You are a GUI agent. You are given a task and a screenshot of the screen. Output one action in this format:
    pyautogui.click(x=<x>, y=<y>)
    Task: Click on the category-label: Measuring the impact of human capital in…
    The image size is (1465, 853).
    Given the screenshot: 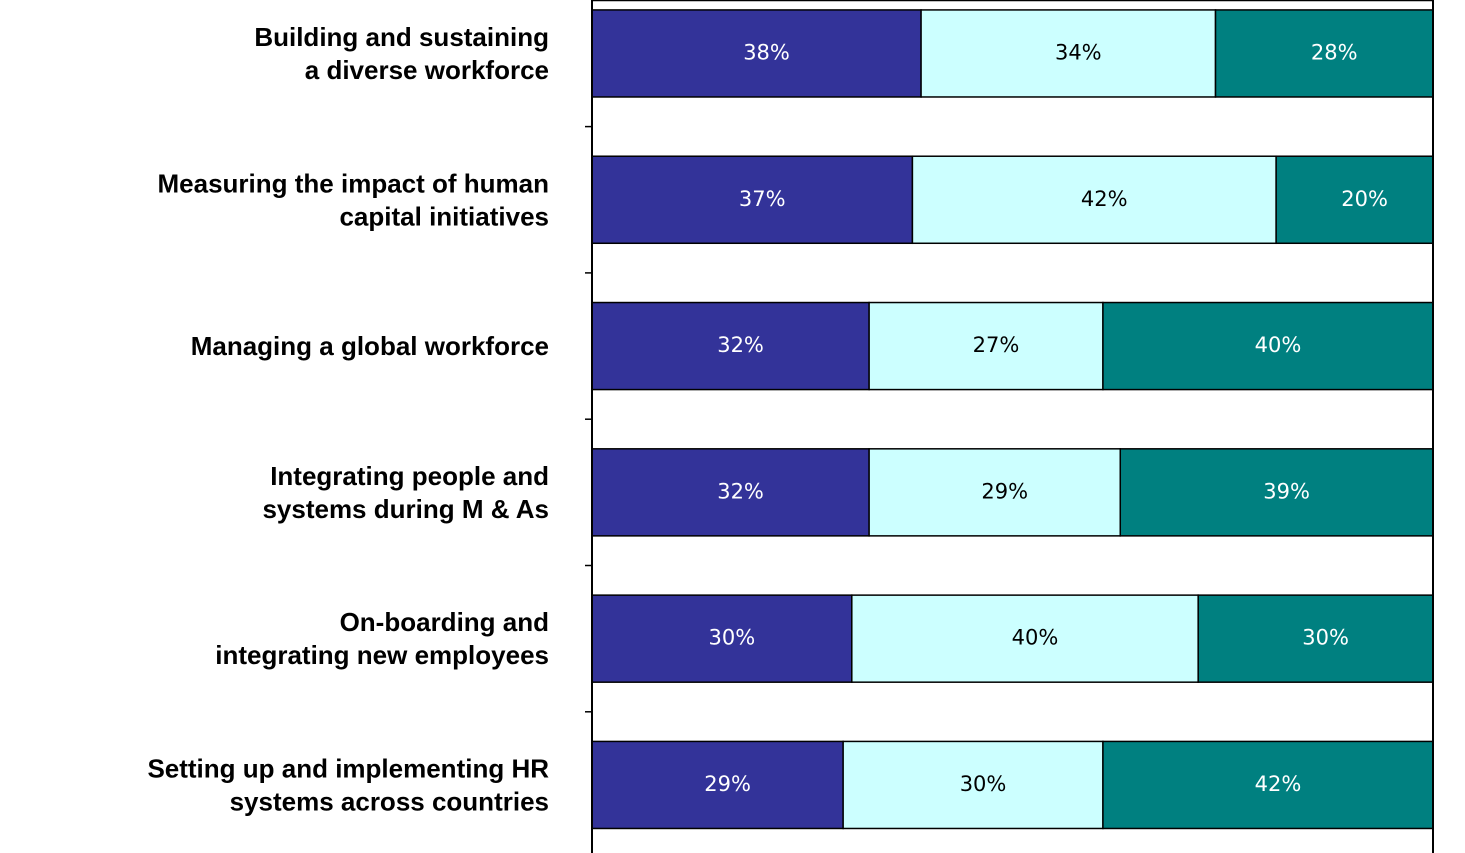 What is the action you would take?
    pyautogui.click(x=354, y=199)
    